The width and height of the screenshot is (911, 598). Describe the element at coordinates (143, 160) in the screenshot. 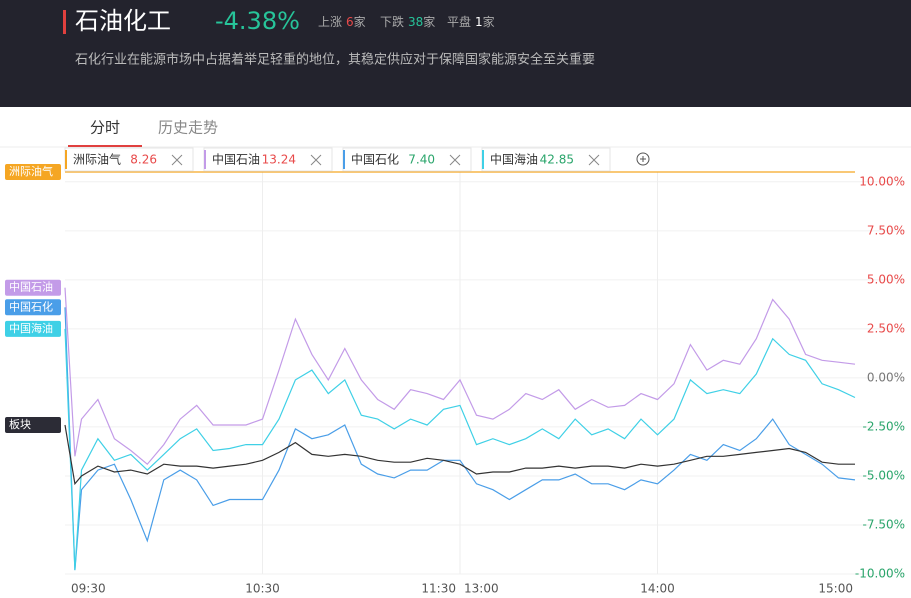

I see `chip-price: 8.26` at that location.